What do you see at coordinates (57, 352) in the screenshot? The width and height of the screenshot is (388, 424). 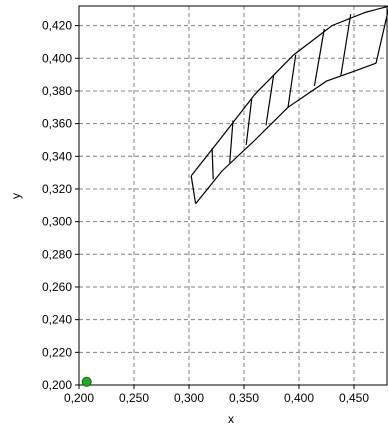 I see `y-tick-label: 0,220` at bounding box center [57, 352].